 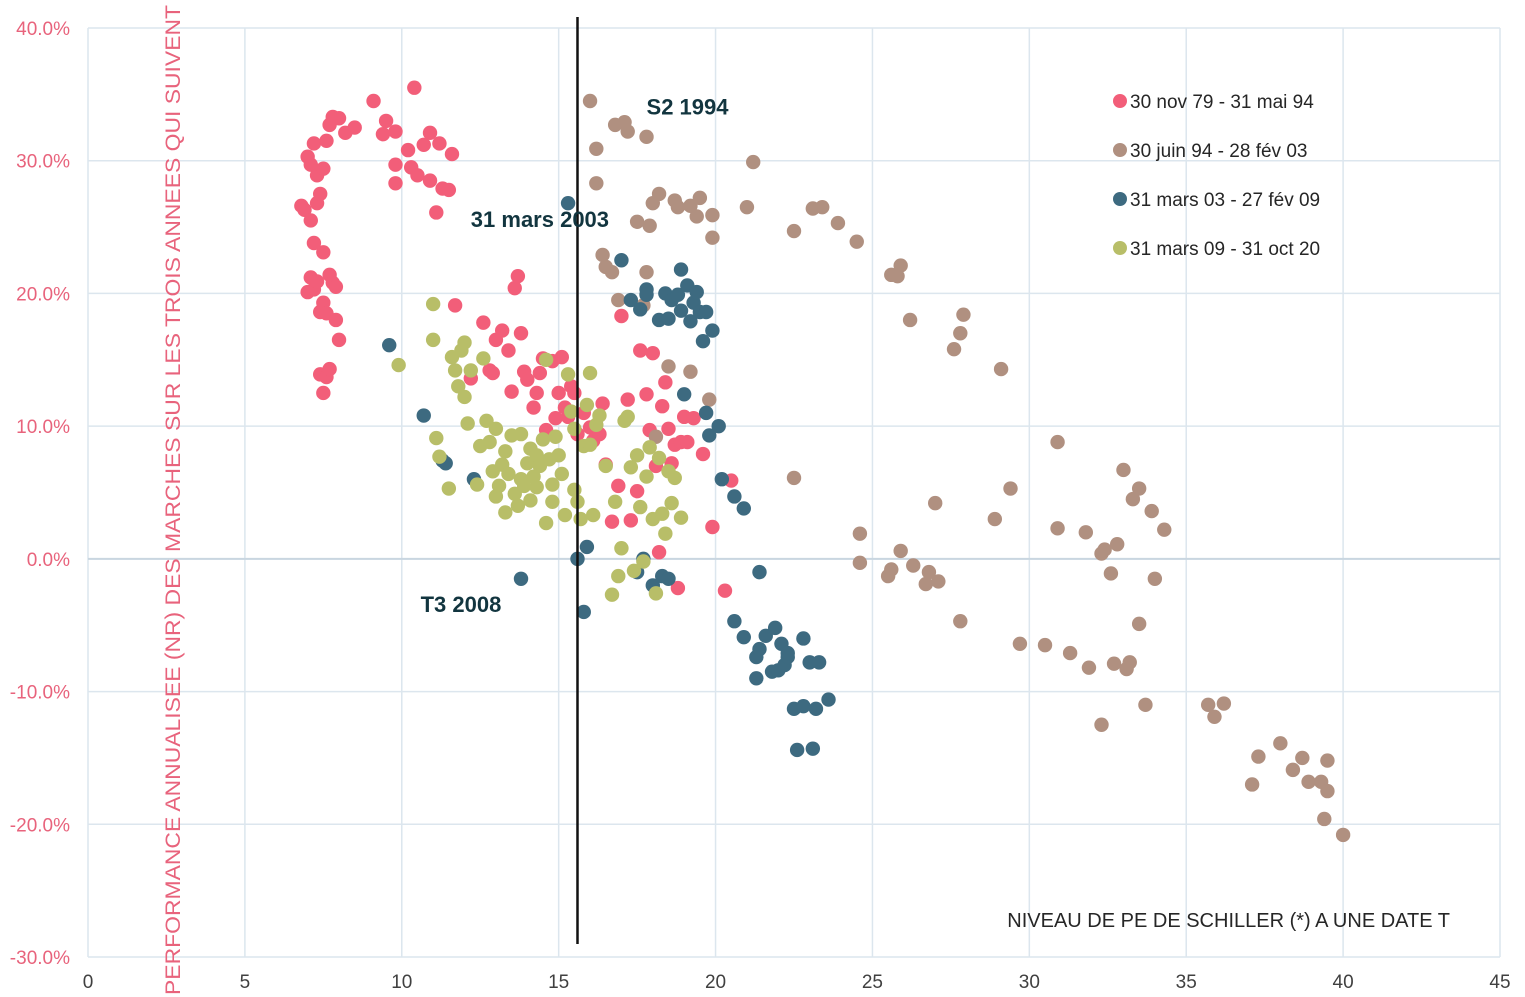 What do you see at coordinates (88, 982) in the screenshot?
I see `x-tick-label: 0` at bounding box center [88, 982].